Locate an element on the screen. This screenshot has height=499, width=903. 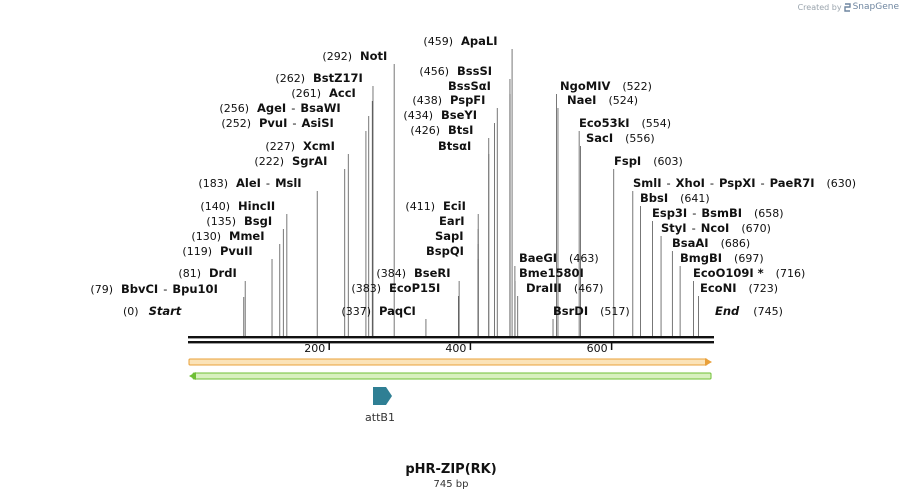
enzyme-site-label: Esp3I - BsmBI (658) is located at coordinates (718, 213).